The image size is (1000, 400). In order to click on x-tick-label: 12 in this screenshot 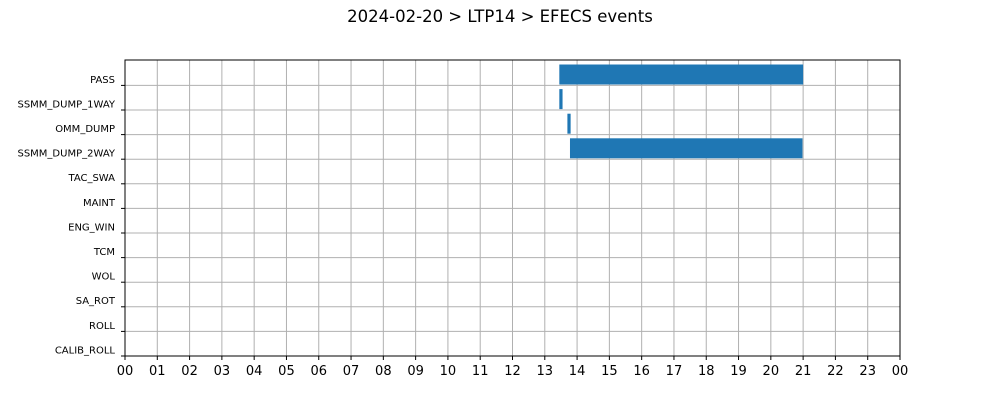, I will do `click(512, 371)`.